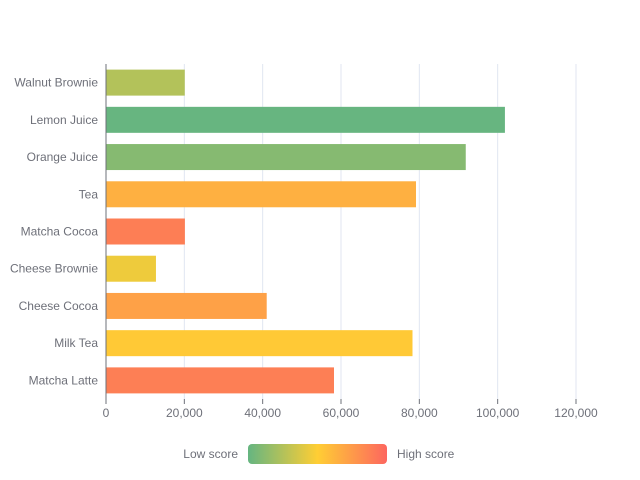 This screenshot has height=480, width=640. What do you see at coordinates (76, 343) in the screenshot?
I see `y-tick-label: Milk Tea` at bounding box center [76, 343].